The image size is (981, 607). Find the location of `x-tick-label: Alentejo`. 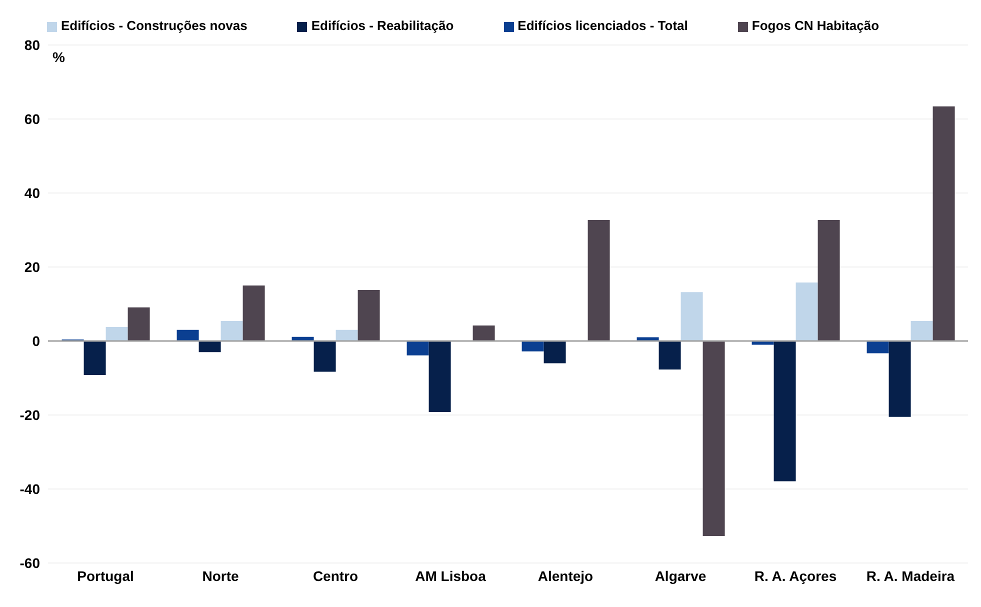

x-tick-label: Alentejo is located at coordinates (566, 576).